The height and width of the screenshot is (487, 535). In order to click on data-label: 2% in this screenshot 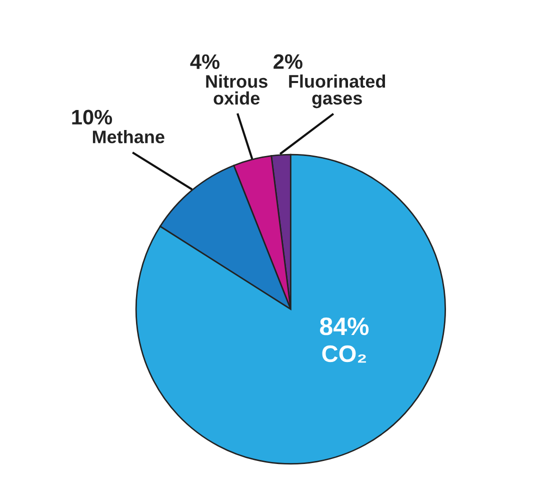, I will do `click(288, 61)`.